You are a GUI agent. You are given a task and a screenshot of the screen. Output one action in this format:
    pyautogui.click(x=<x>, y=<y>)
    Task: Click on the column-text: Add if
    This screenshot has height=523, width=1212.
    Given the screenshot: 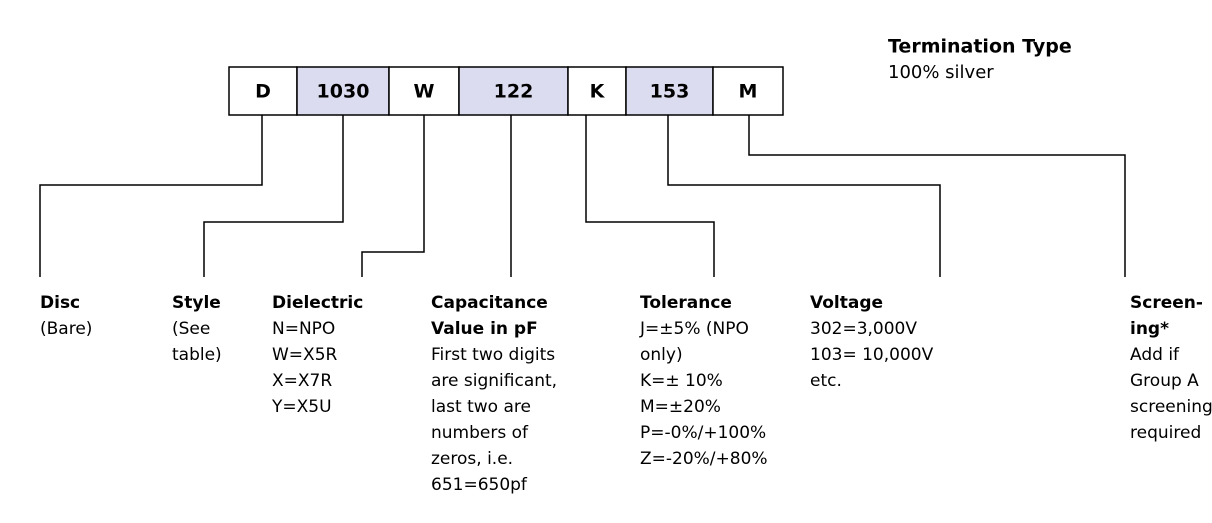 What is the action you would take?
    pyautogui.click(x=1155, y=355)
    